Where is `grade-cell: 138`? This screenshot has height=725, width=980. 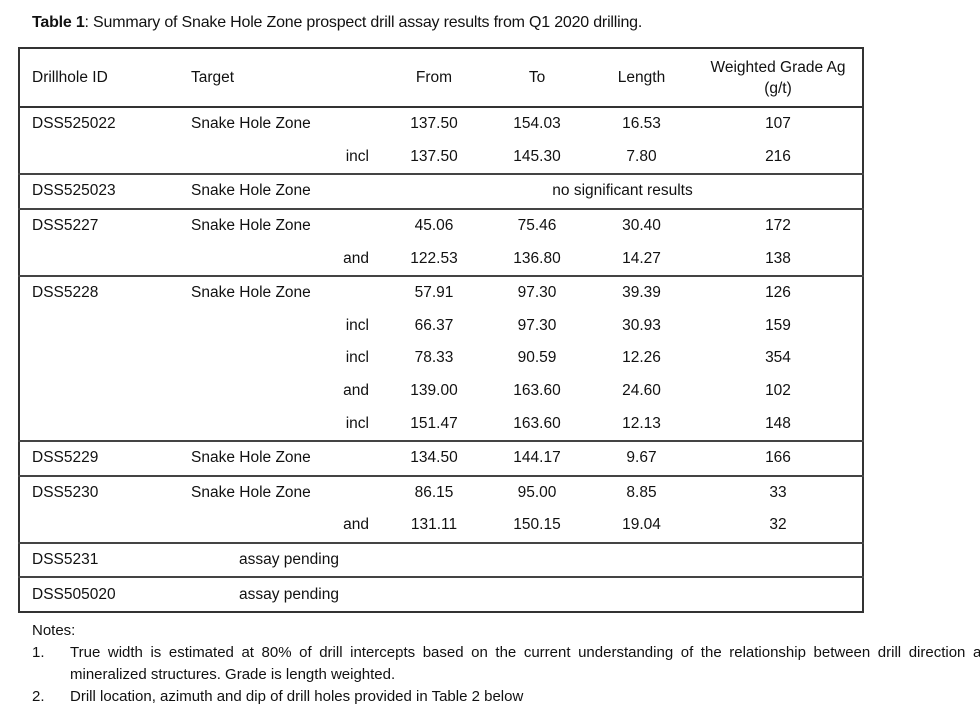
grade-cell: 138 is located at coordinates (778, 258).